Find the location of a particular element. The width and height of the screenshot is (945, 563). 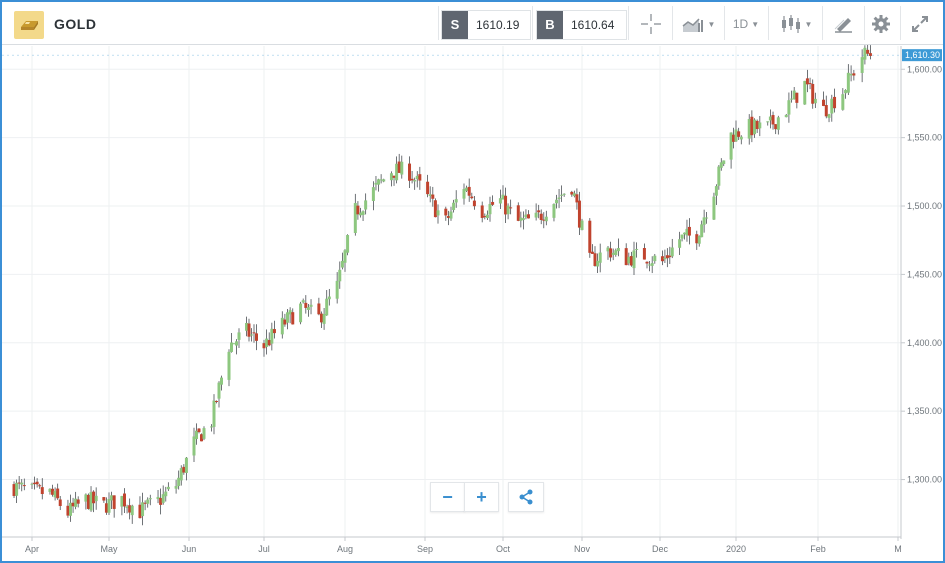

chart-type-button: ▼ is located at coordinates (698, 24).